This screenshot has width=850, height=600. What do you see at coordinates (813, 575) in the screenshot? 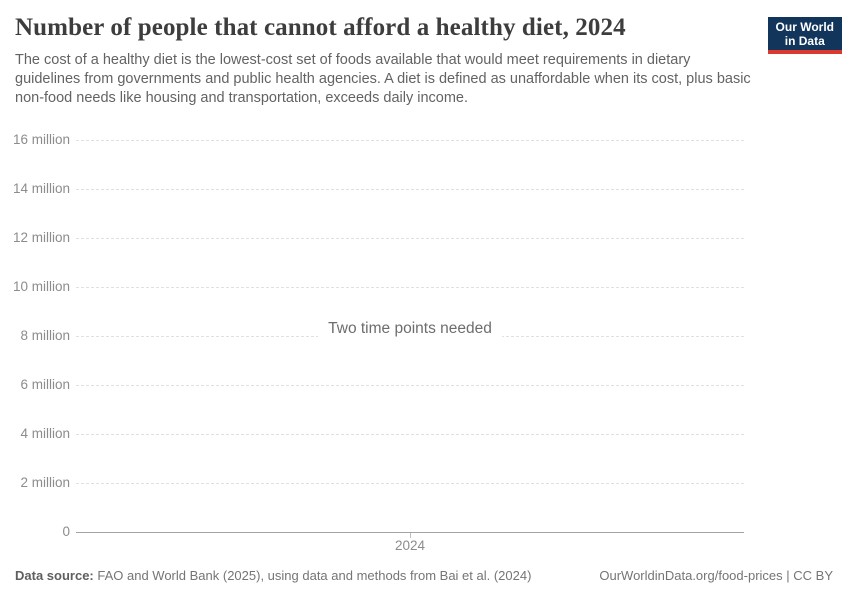
I see `footer-license-link: CC BY` at bounding box center [813, 575].